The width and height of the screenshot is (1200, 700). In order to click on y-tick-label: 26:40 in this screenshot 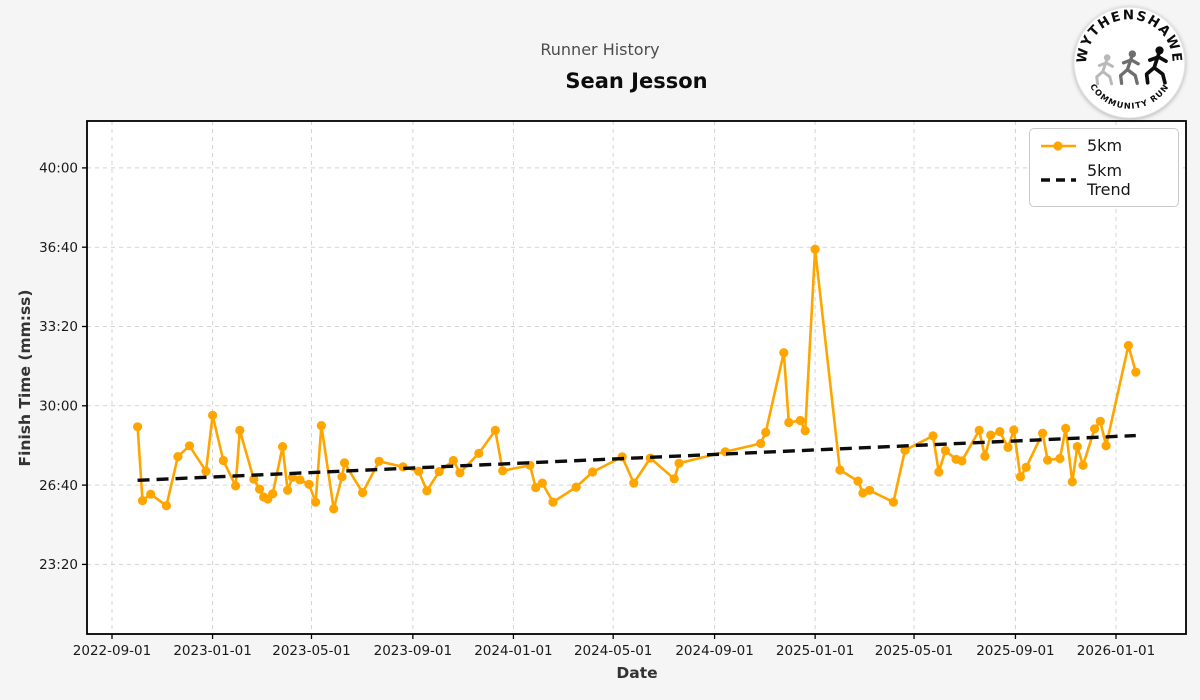, I will do `click(58, 486)`.